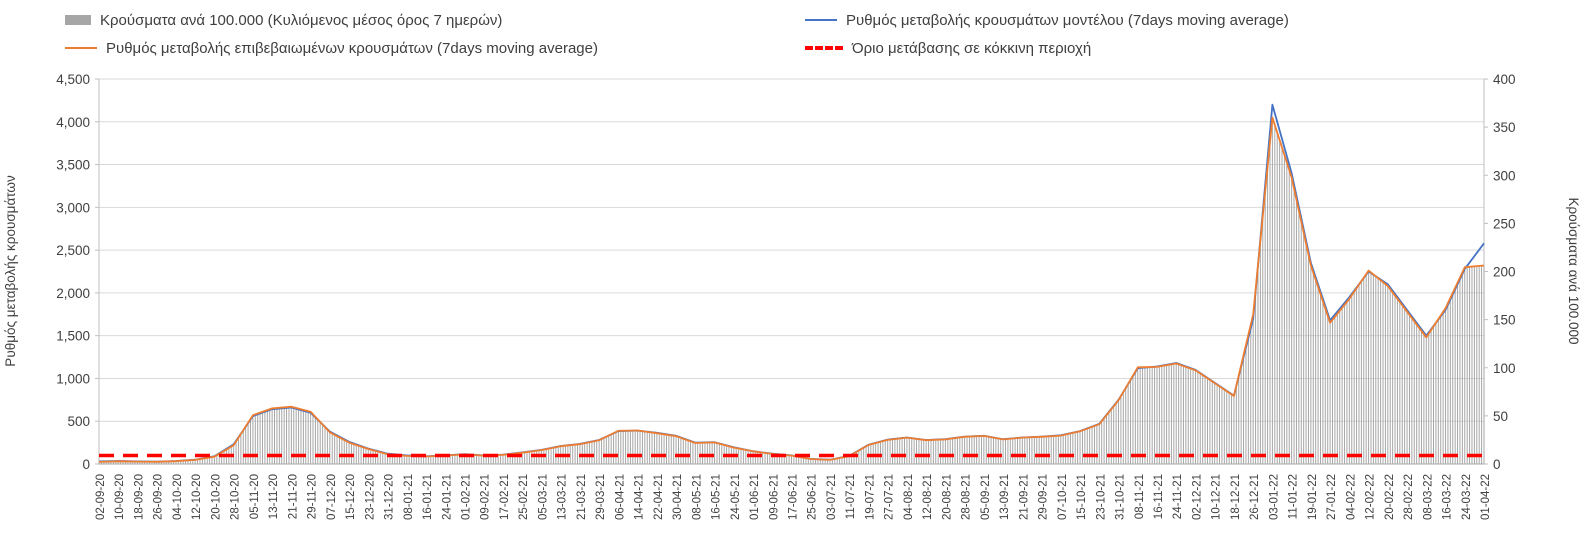  I want to click on right-axis-title: Κρούσματα ανά 100.000, so click(1573, 270).